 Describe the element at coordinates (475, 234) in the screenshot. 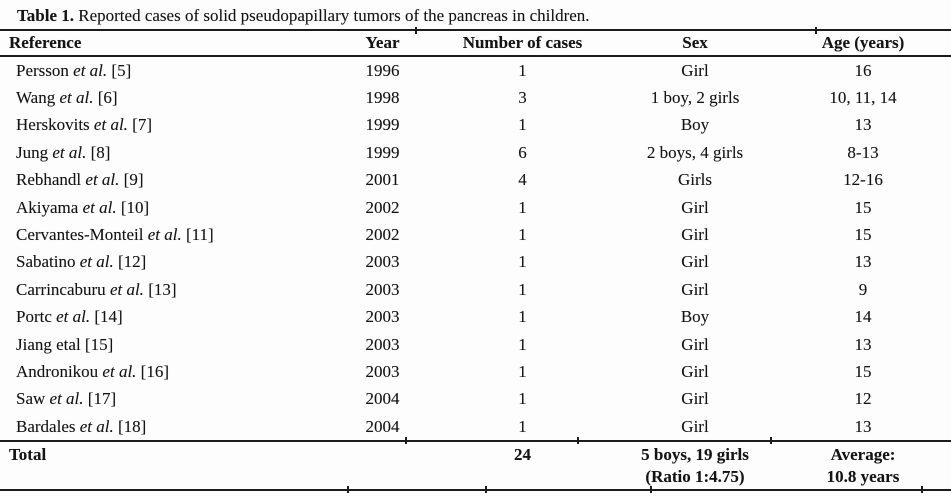

I see `table-row: Cervantes-Monteil et al. [11] 2002 1 Girl 15` at that location.